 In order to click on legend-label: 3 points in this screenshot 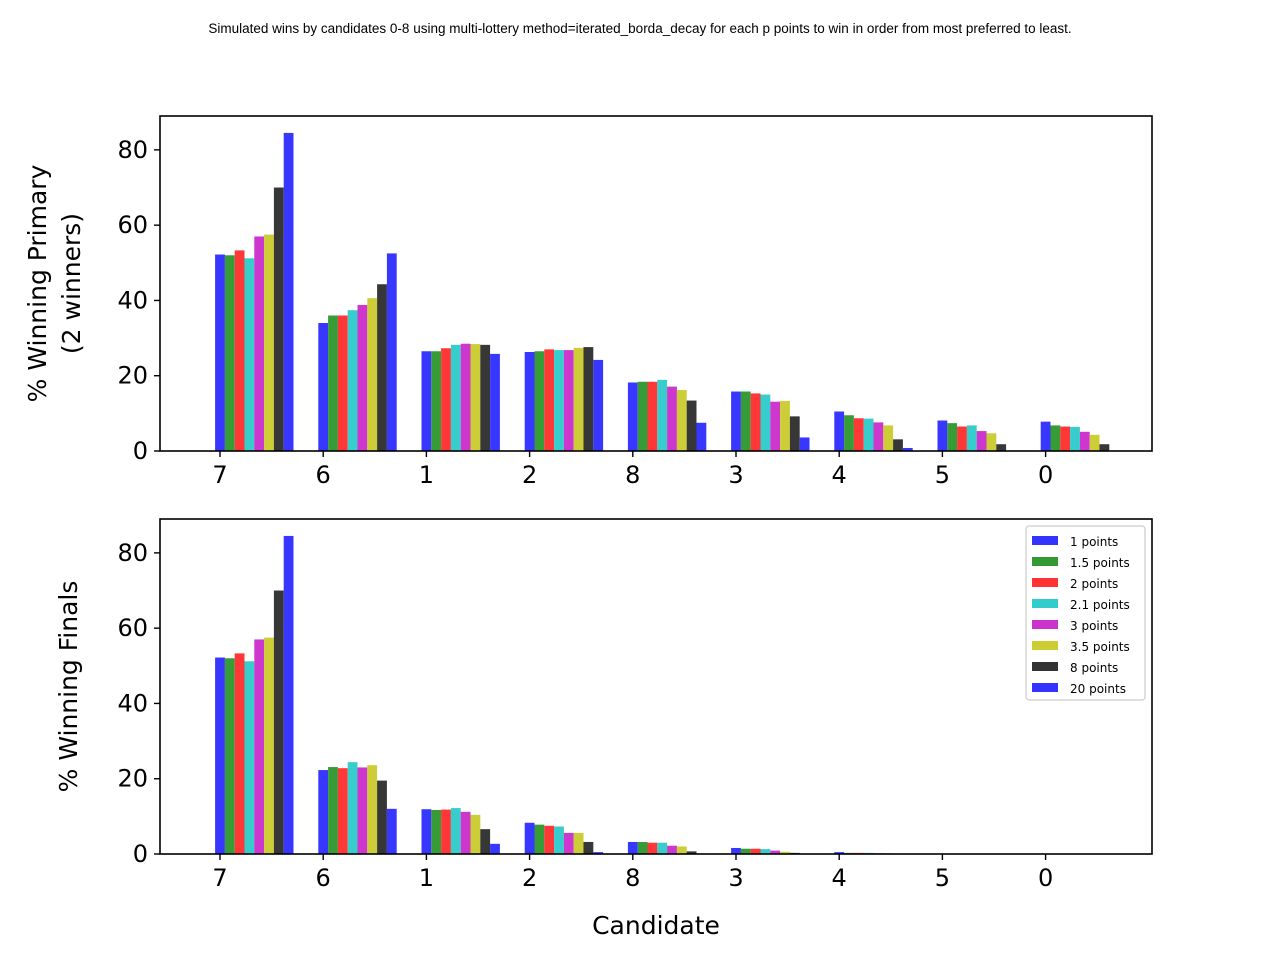, I will do `click(1094, 626)`.